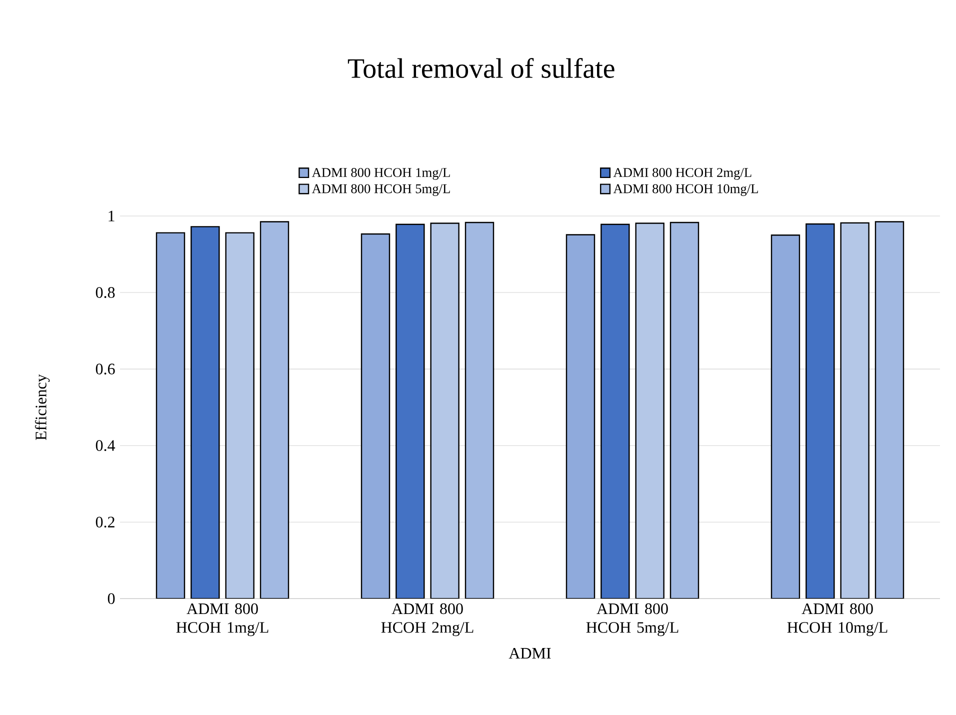 The width and height of the screenshot is (956, 715). What do you see at coordinates (111, 216) in the screenshot?
I see `y-tick-label: 1` at bounding box center [111, 216].